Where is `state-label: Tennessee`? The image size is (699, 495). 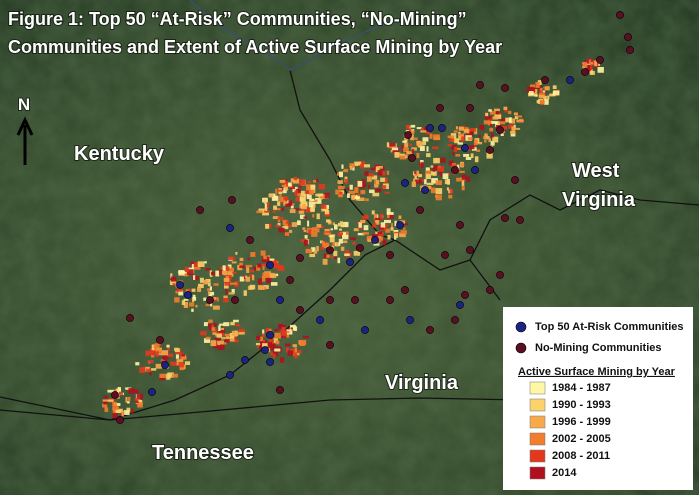 state-label: Tennessee is located at coordinates (203, 453).